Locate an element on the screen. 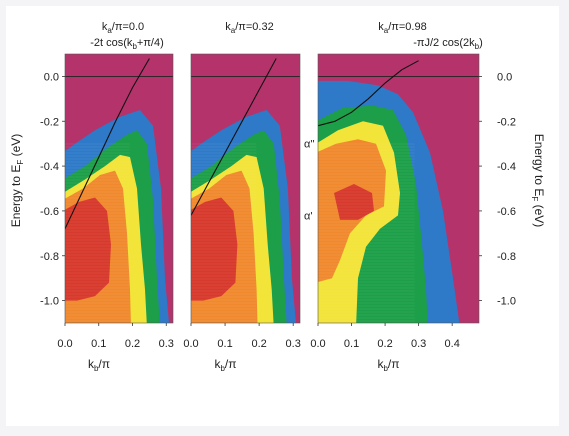  curve-label: -πJ/2 cos(2kb) is located at coordinates (448, 44).